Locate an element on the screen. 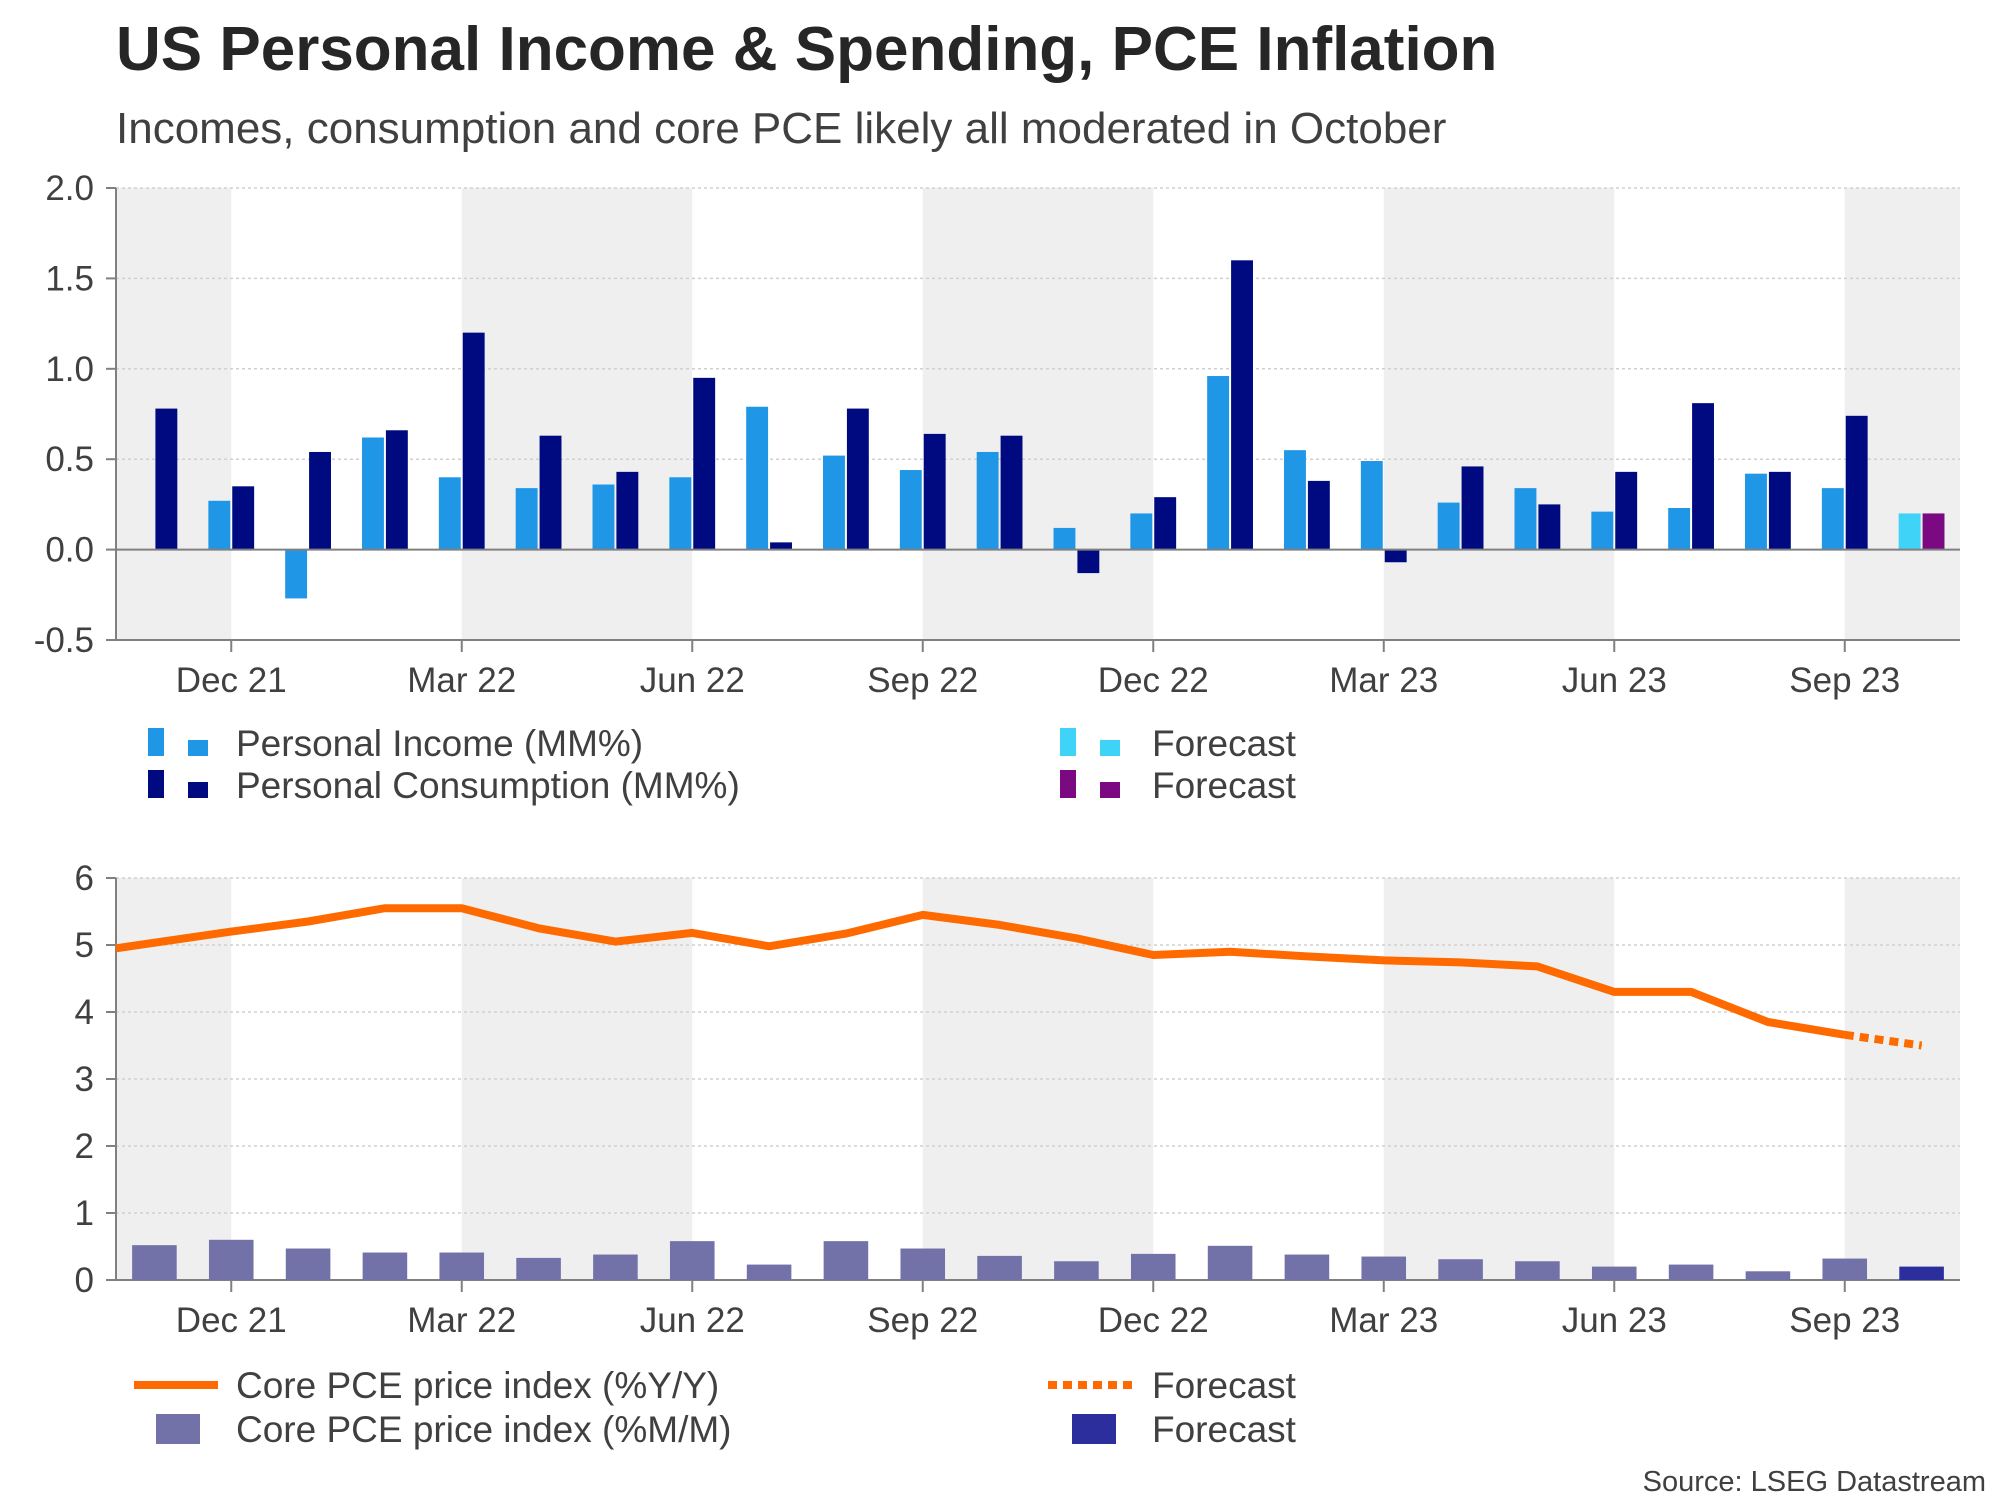 The image size is (2000, 1501). legend-consumption-swatch-small is located at coordinates (198, 790).